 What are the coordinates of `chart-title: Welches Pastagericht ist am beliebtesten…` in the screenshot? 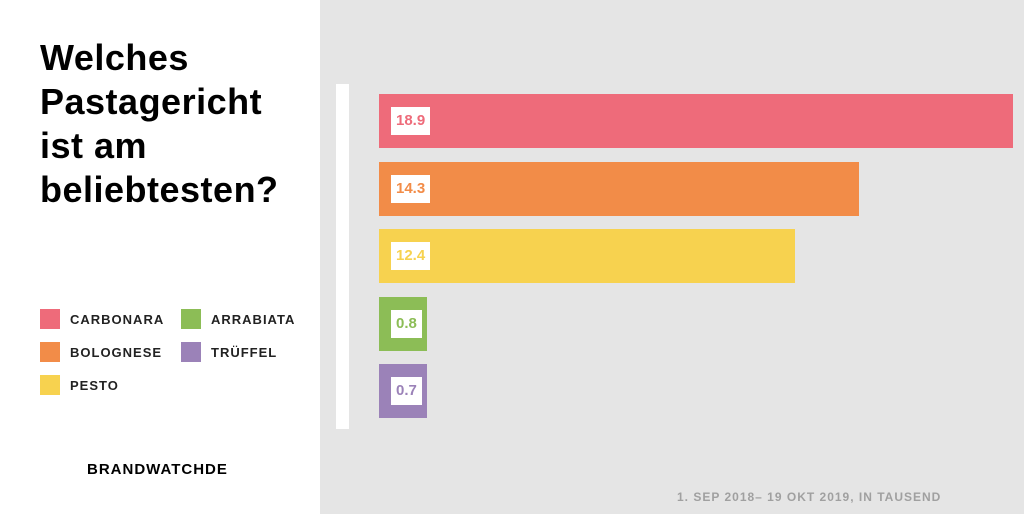 It's located at (159, 123).